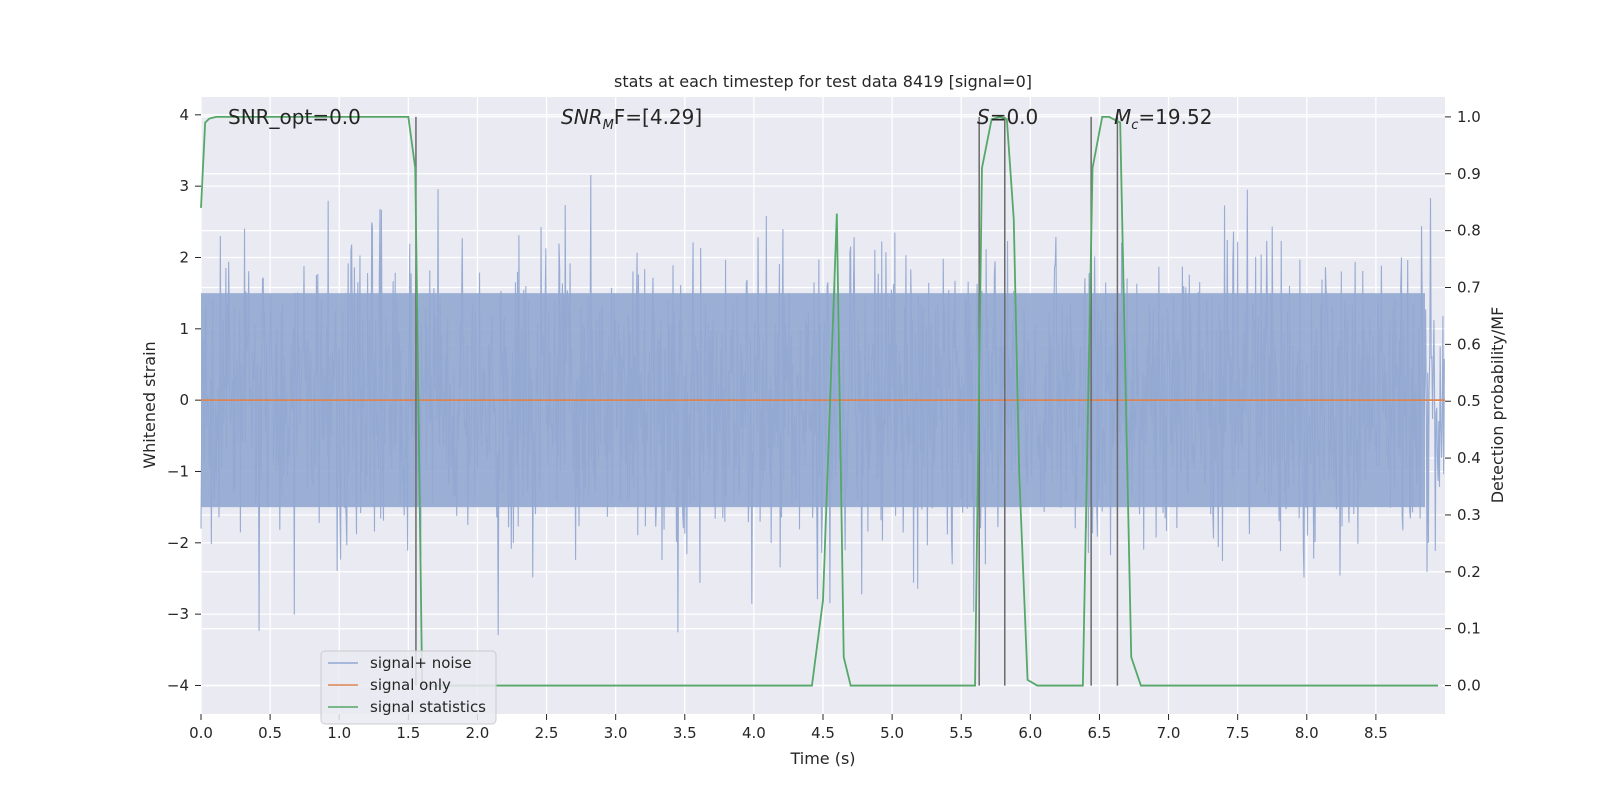  I want to click on x-tick-label: 6.0, so click(1030, 733).